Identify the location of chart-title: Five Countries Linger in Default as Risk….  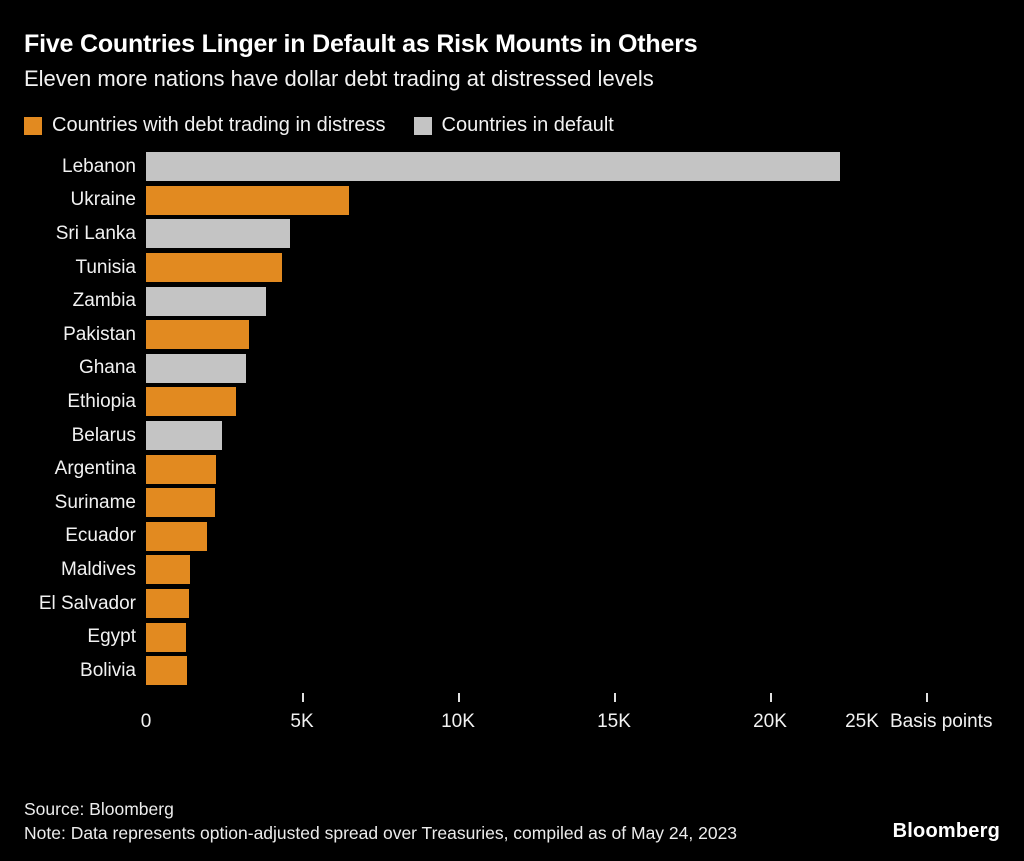
(361, 44).